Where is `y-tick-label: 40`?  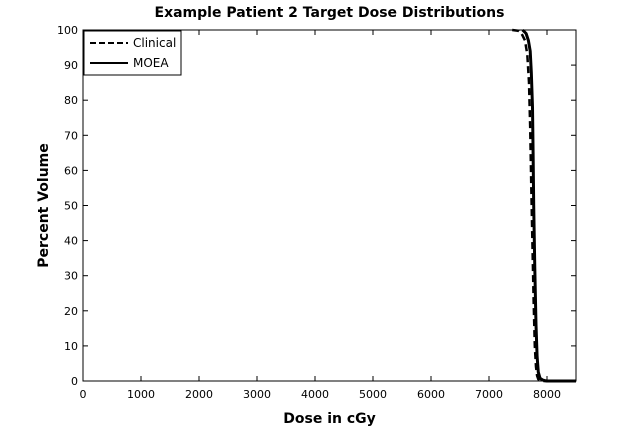 y-tick-label: 40 is located at coordinates (71, 241).